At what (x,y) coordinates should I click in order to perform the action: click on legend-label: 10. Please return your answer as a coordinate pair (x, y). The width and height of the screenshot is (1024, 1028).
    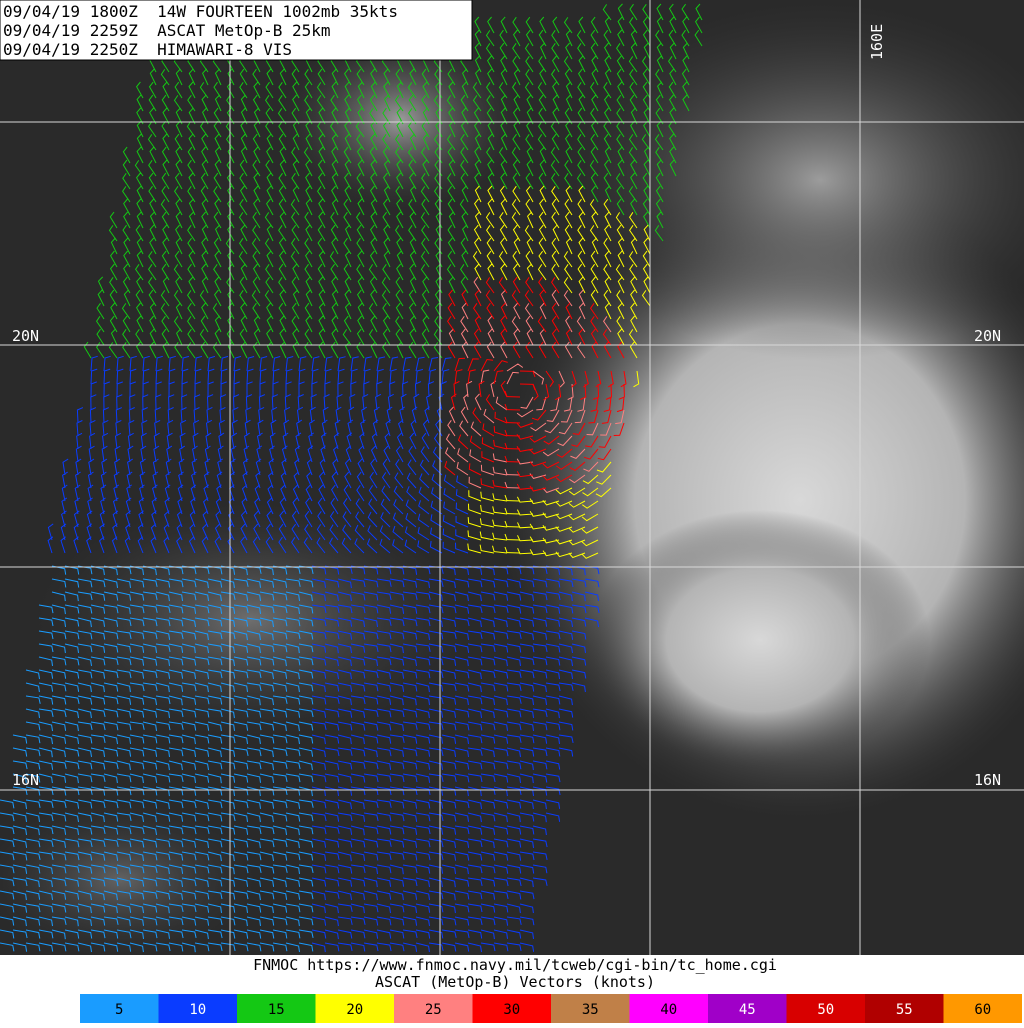
    Looking at the image, I should click on (197, 1010).